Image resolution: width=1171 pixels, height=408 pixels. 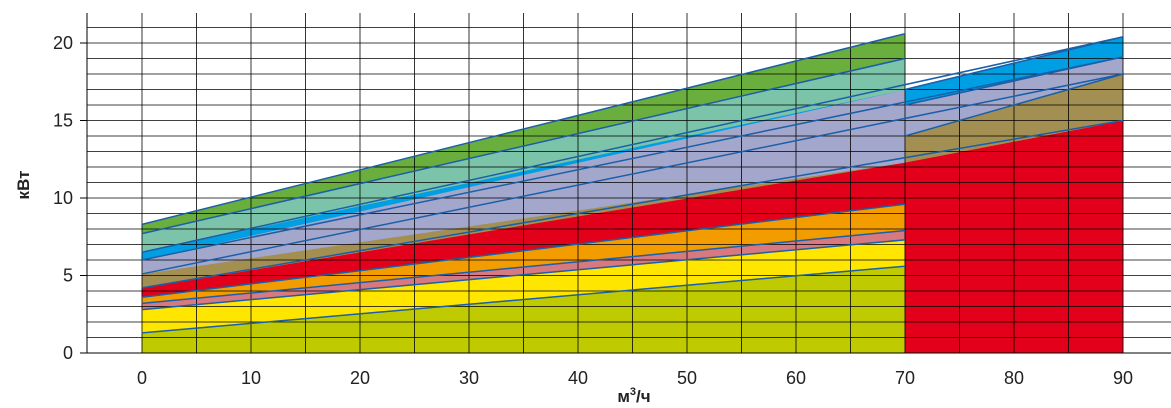 I want to click on x-tick-label: 0, so click(x=142, y=378).